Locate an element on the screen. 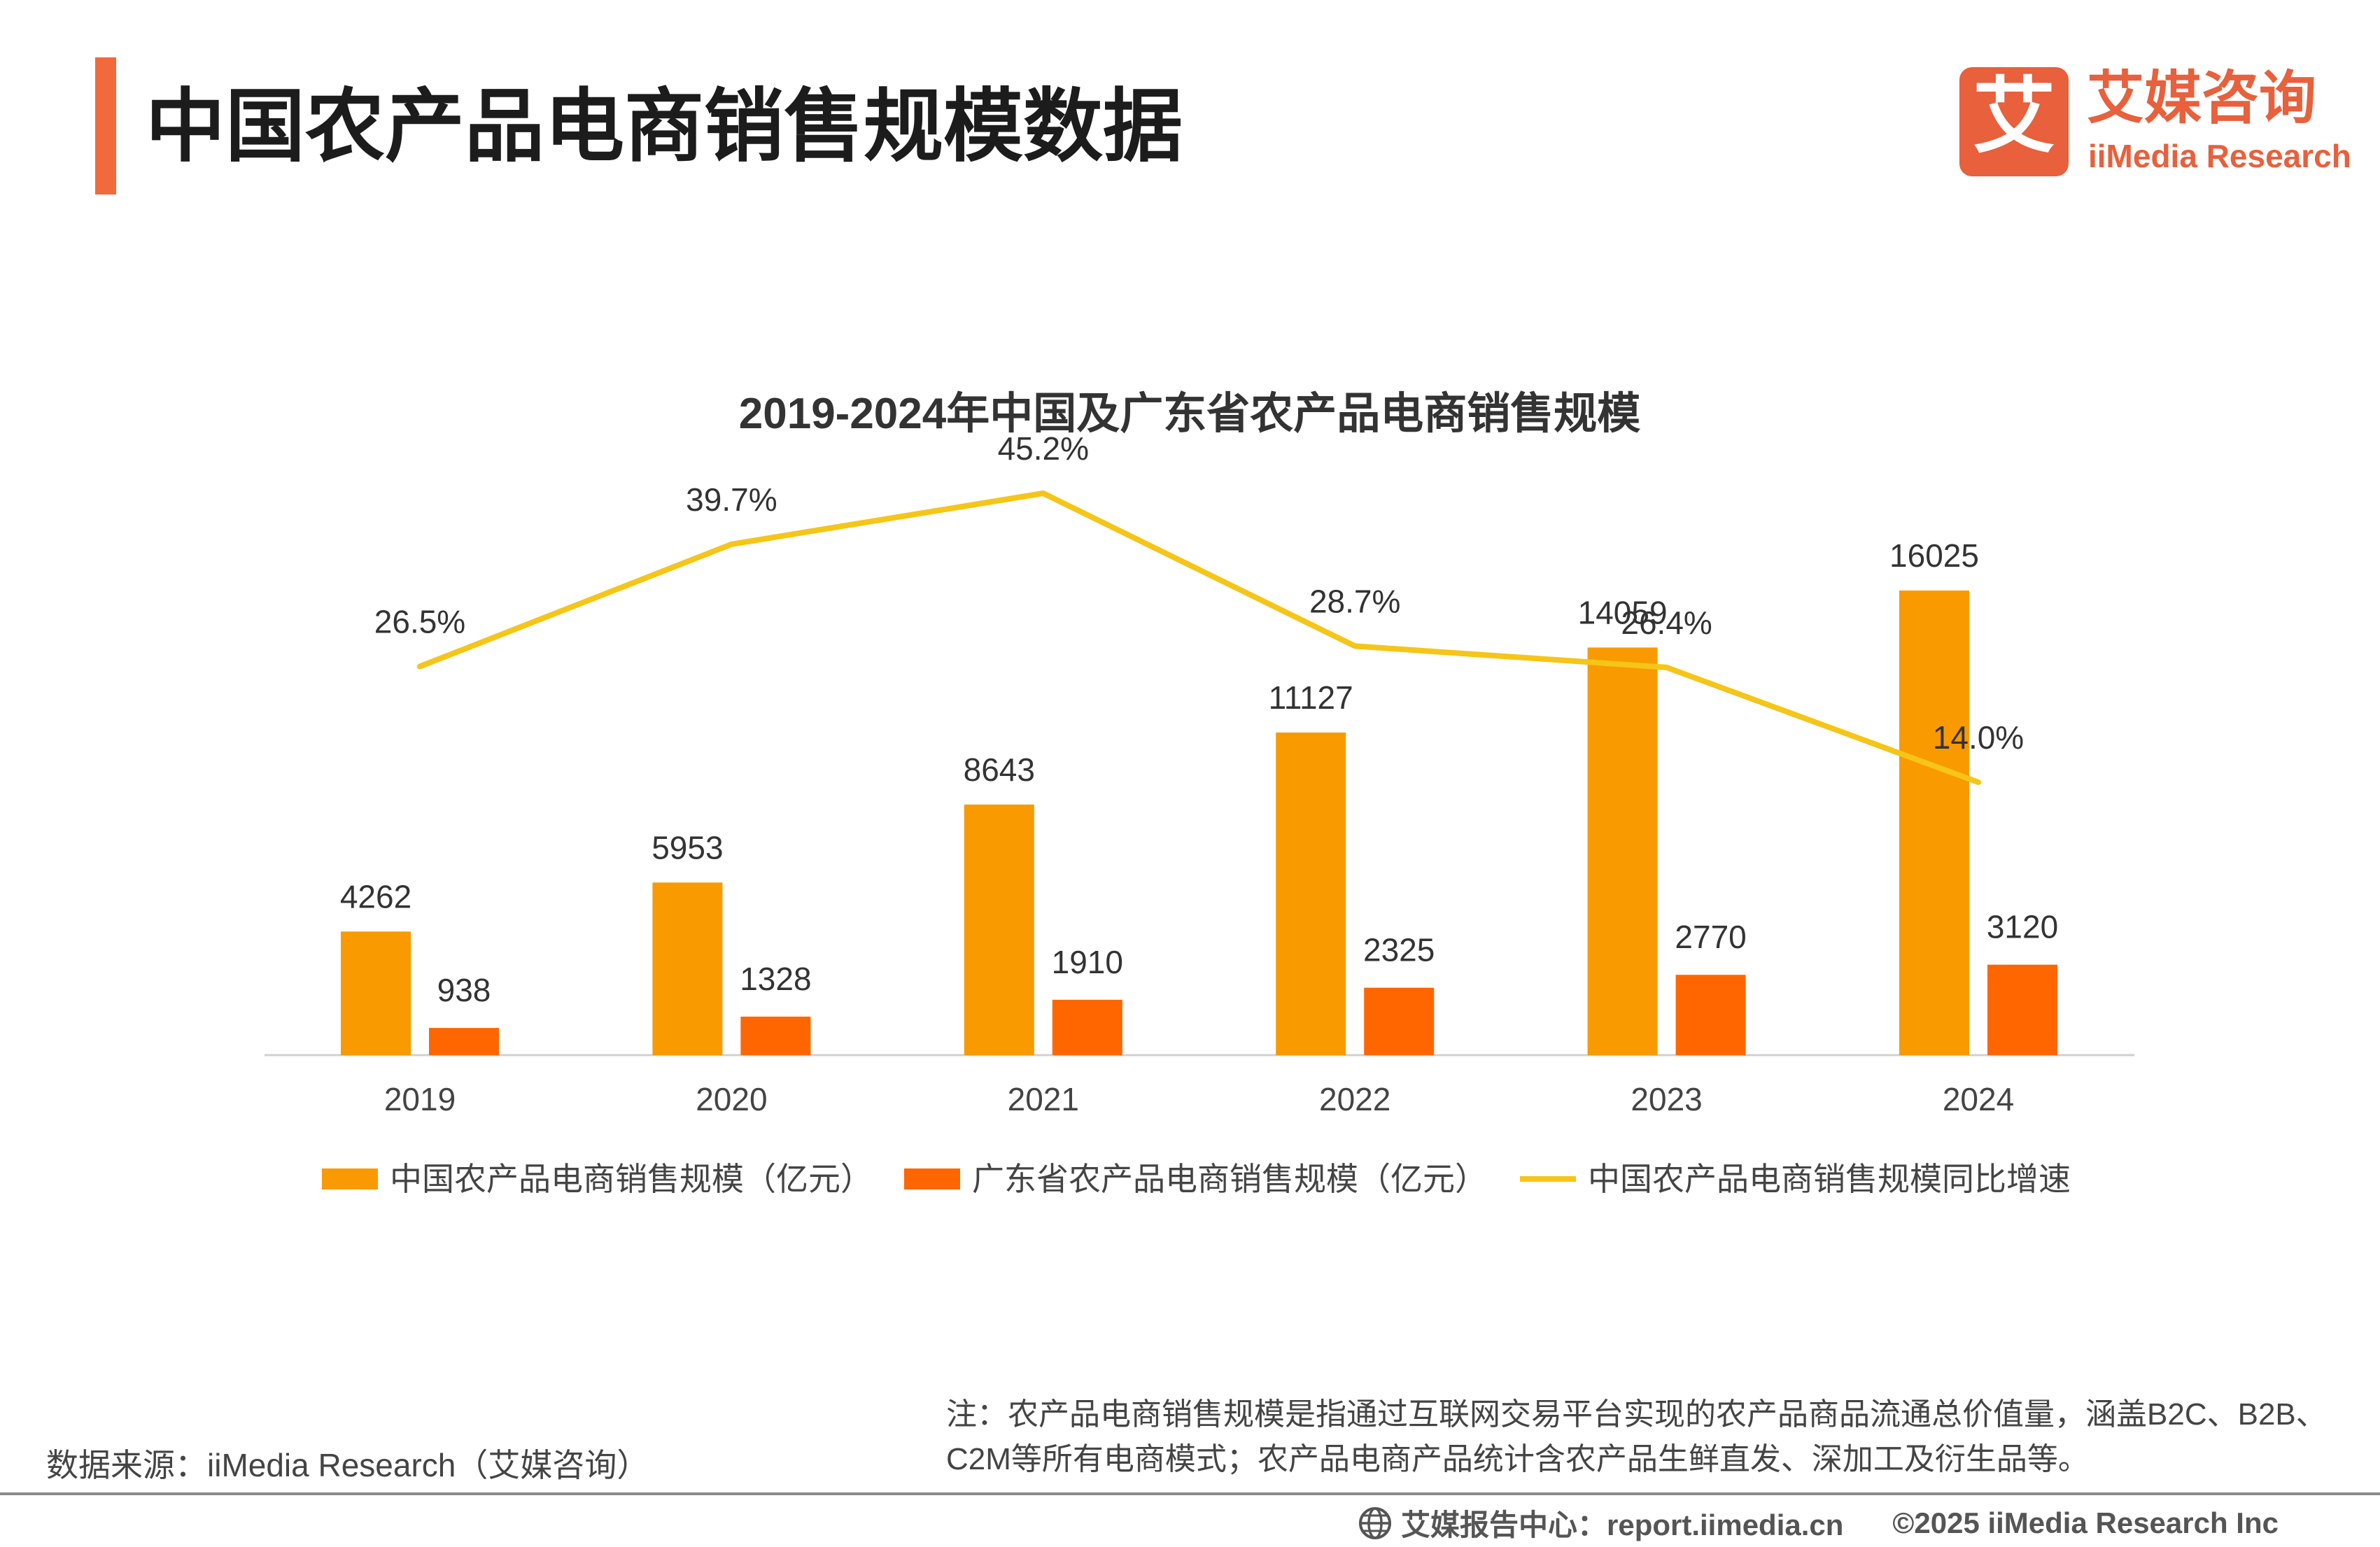  legend-swatch-china is located at coordinates (350, 1178).